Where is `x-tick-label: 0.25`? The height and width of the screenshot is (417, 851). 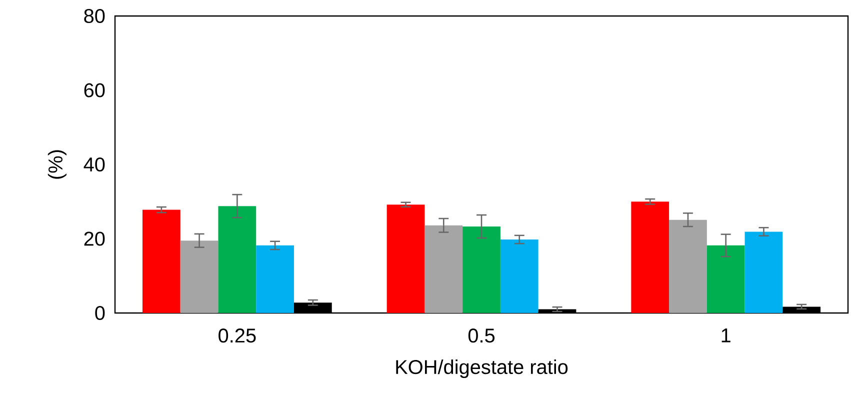
x-tick-label: 0.25 is located at coordinates (237, 335).